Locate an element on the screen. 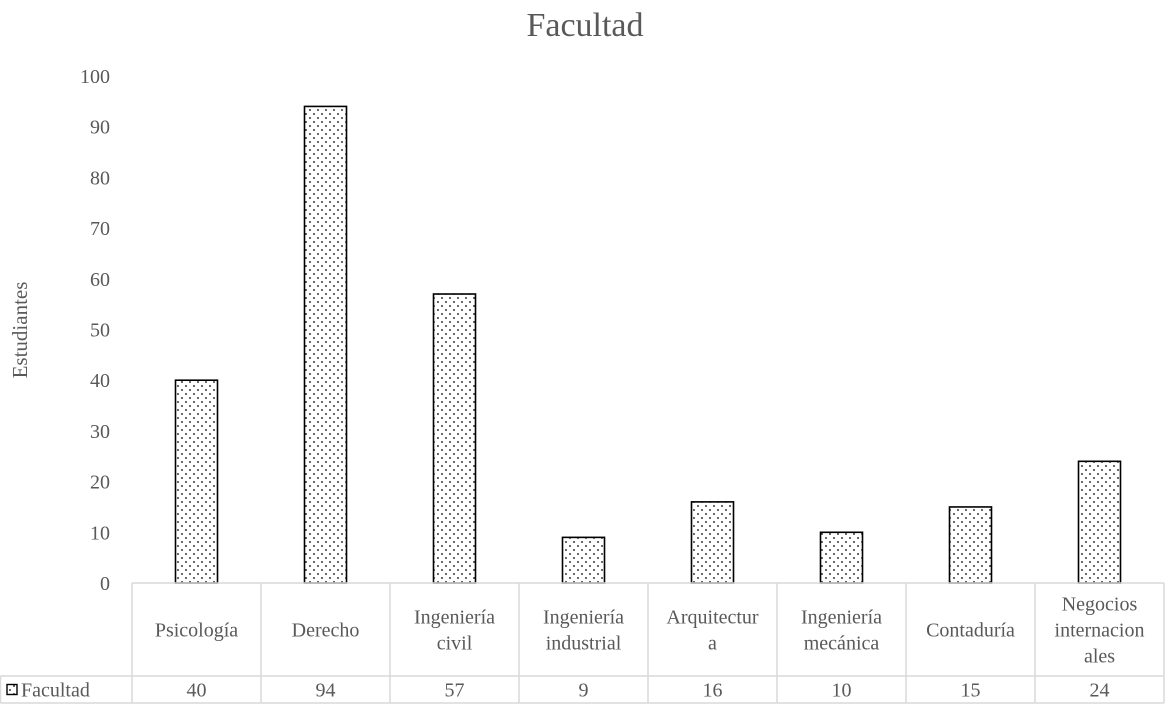 The height and width of the screenshot is (704, 1169). category-label: a is located at coordinates (712, 644).